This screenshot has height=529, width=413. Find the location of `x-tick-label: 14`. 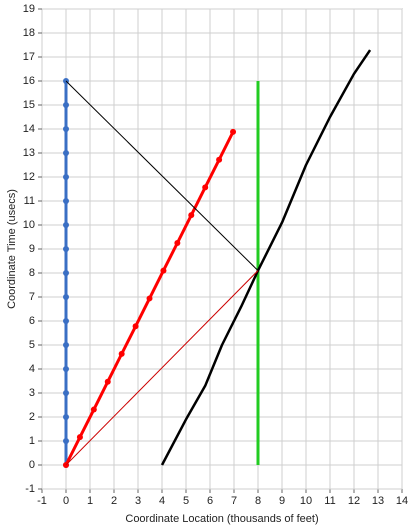

x-tick-label: 14 is located at coordinates (402, 501).